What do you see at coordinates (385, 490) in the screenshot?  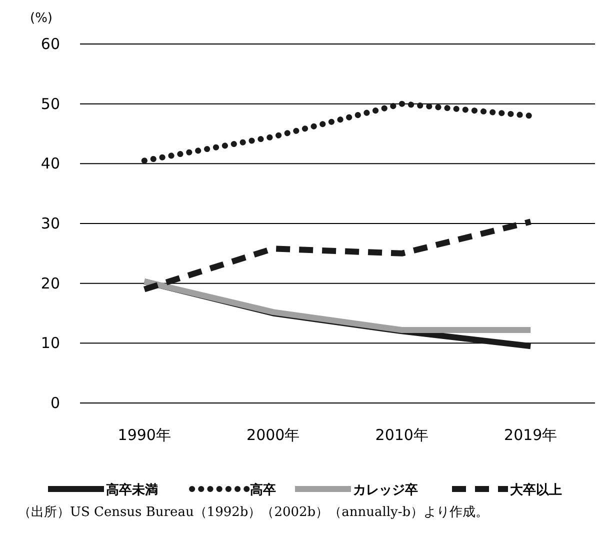 I see `legend-label: カレッジ卒` at bounding box center [385, 490].